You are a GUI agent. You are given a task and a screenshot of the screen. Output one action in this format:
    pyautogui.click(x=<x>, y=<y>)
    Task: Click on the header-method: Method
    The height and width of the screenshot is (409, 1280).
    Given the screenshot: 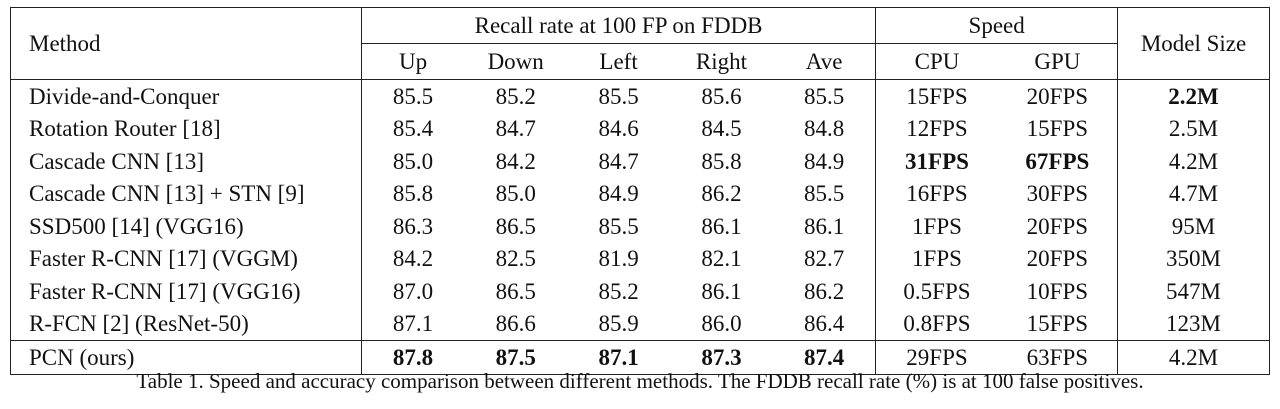 What is the action you would take?
    pyautogui.click(x=186, y=43)
    